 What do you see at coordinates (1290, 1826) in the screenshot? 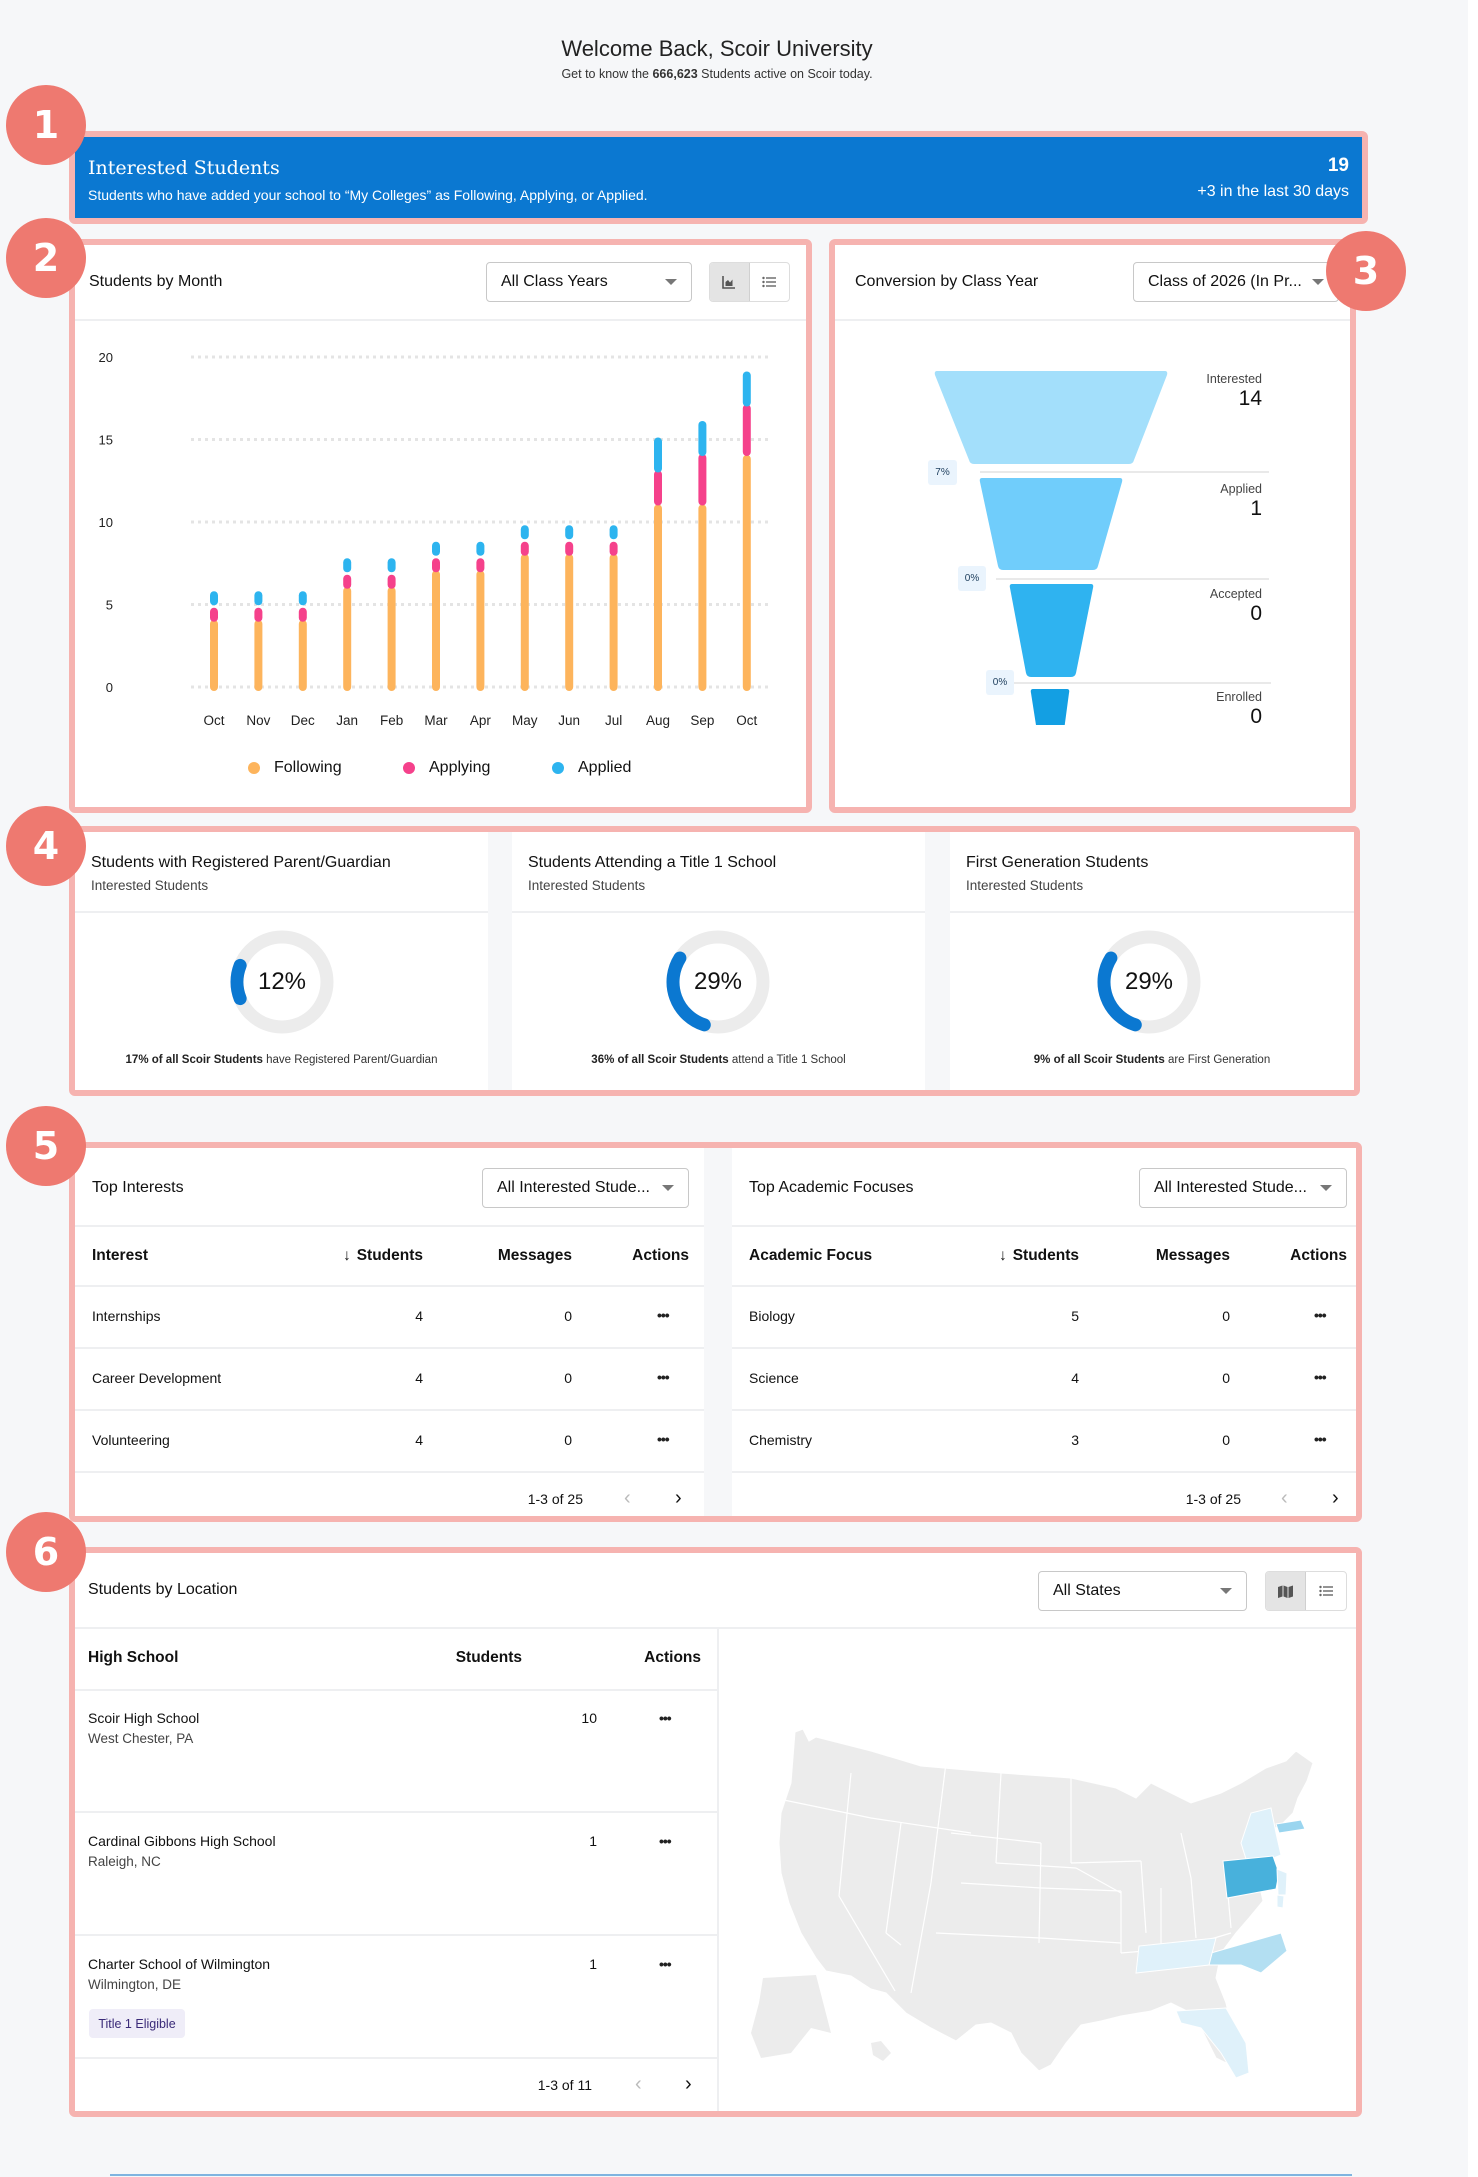
I see `state-ma` at bounding box center [1290, 1826].